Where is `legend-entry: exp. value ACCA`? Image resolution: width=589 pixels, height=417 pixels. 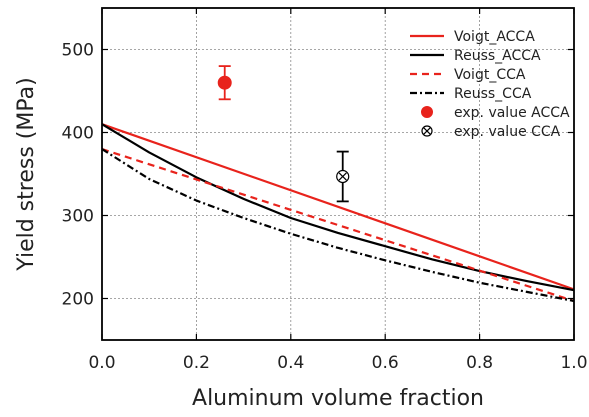
legend-entry: exp. value ACCA is located at coordinates (495, 113).